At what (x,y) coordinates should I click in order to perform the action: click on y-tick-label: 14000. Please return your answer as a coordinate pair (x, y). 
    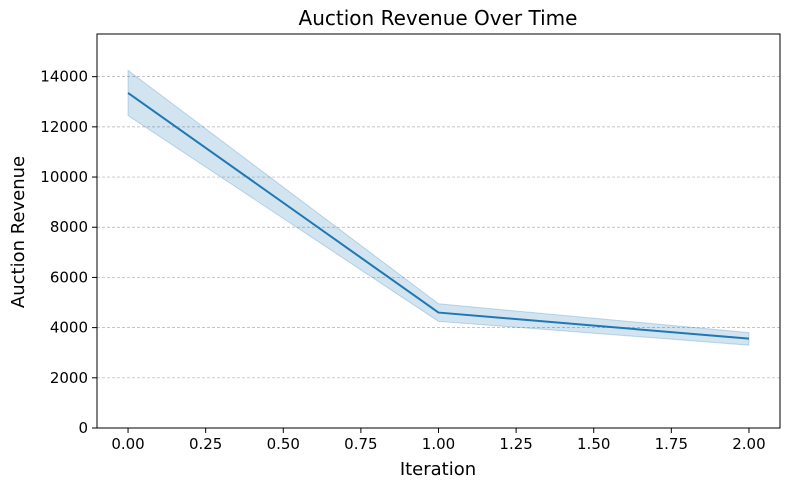
    Looking at the image, I should click on (64, 77).